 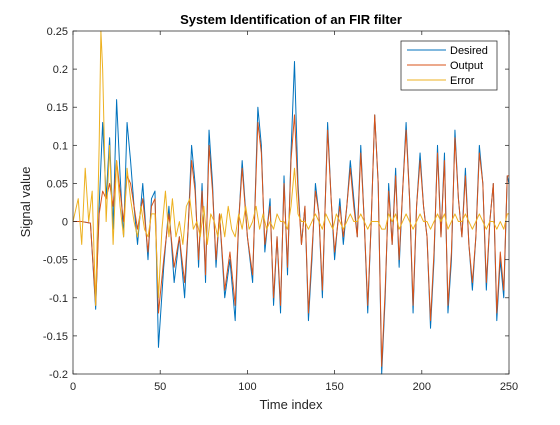 What do you see at coordinates (291, 404) in the screenshot?
I see `x-axis-label: Time index` at bounding box center [291, 404].